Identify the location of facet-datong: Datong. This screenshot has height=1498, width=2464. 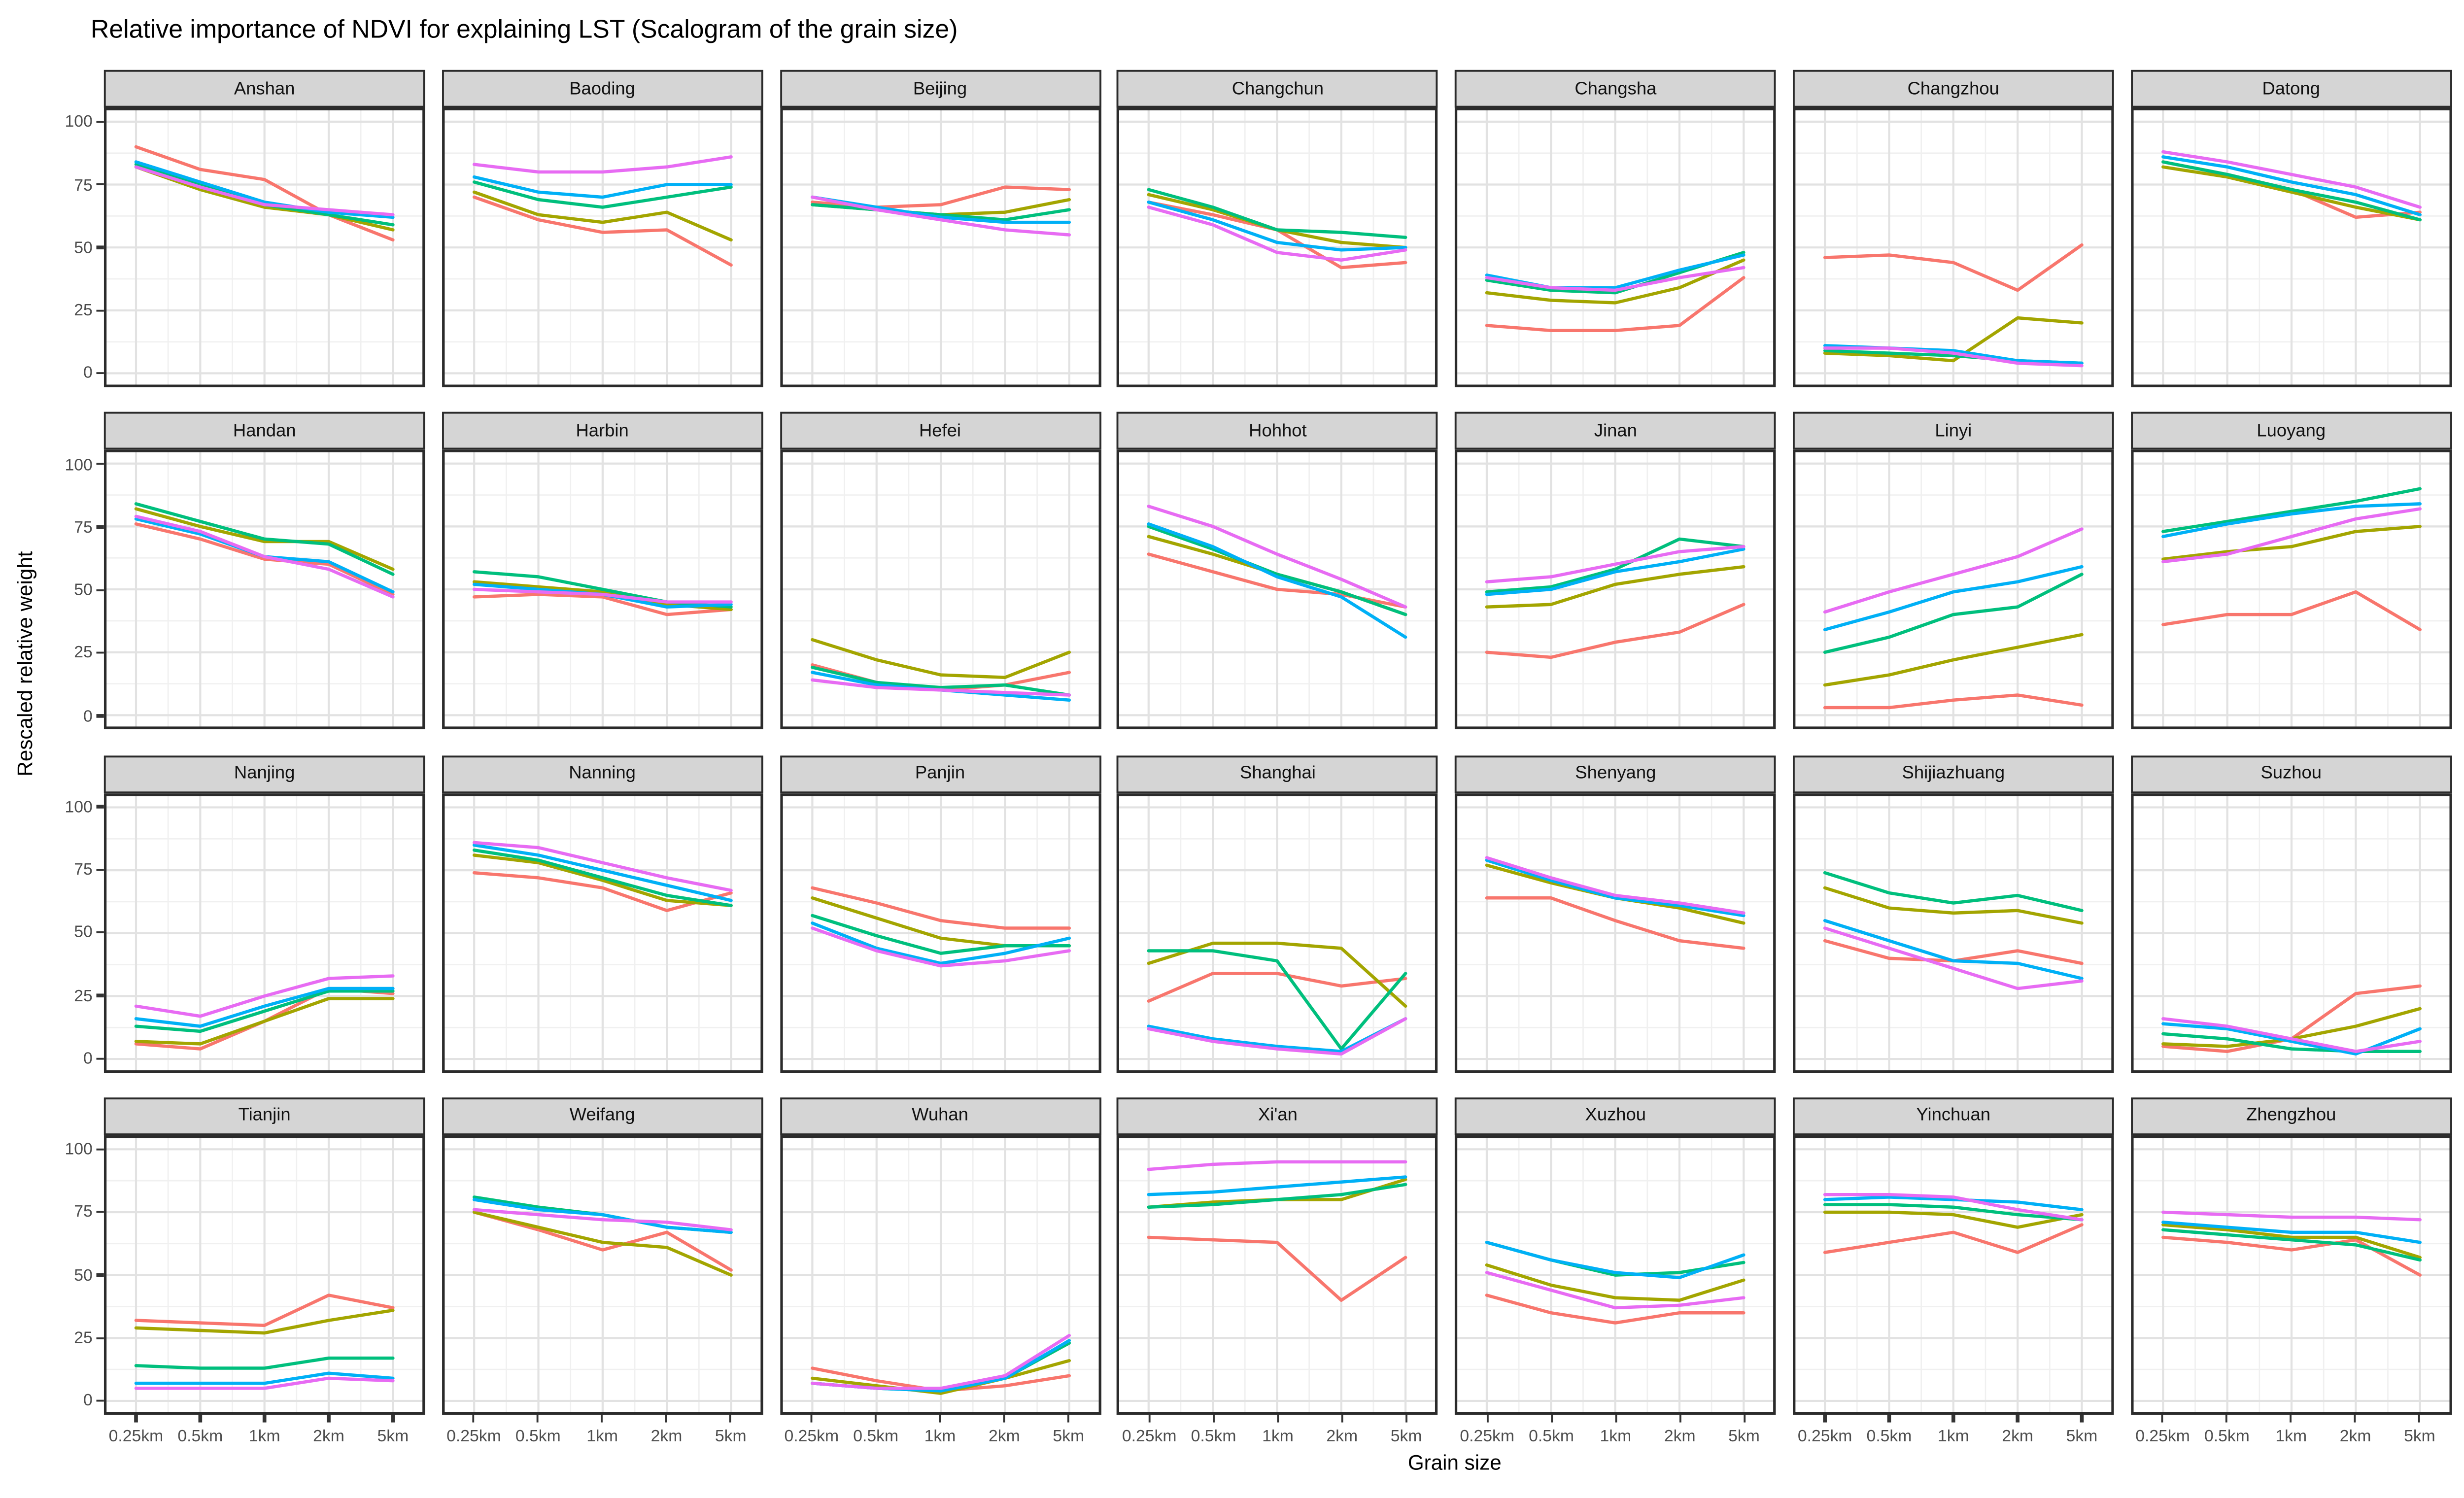
(2291, 228).